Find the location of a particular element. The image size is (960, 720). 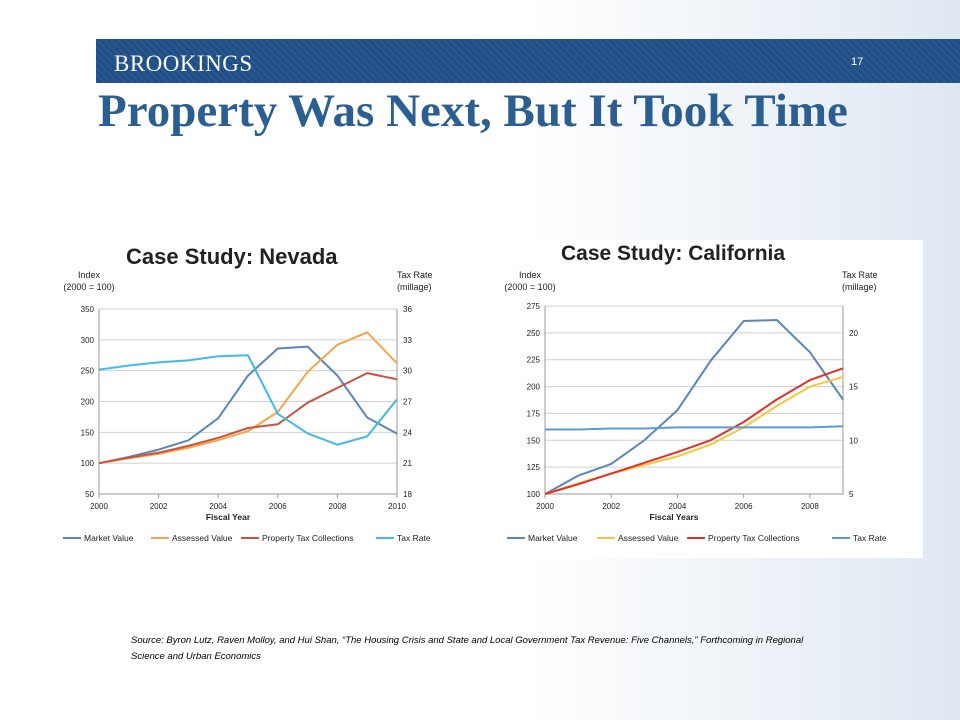

brand-logo: BROOKINGS is located at coordinates (183, 63).